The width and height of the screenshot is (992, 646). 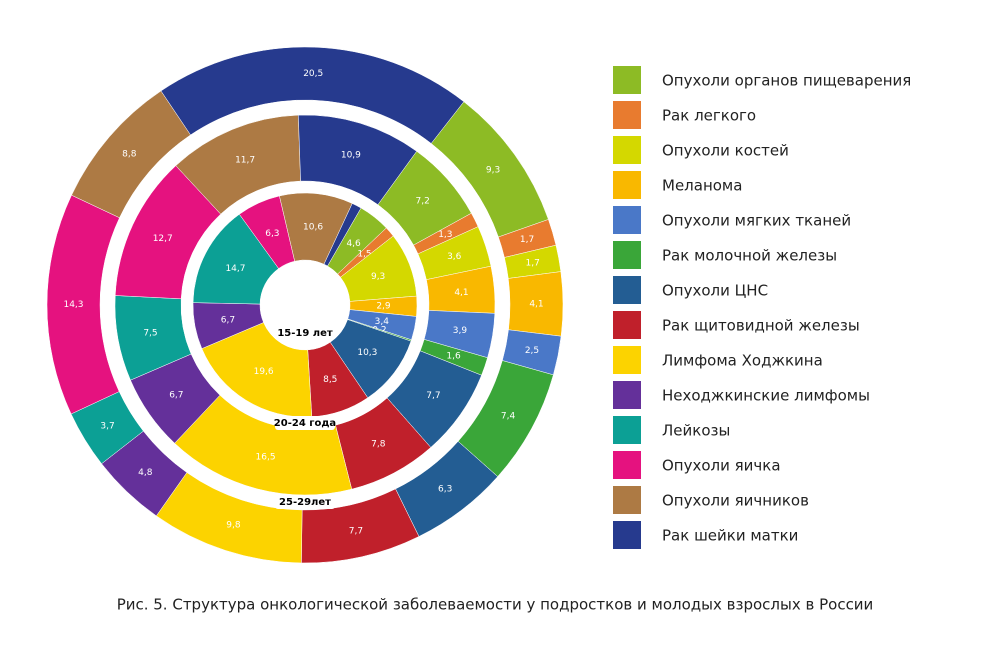 What do you see at coordinates (383, 306) in the screenshot?
I see `value-label: 2,9` at bounding box center [383, 306].